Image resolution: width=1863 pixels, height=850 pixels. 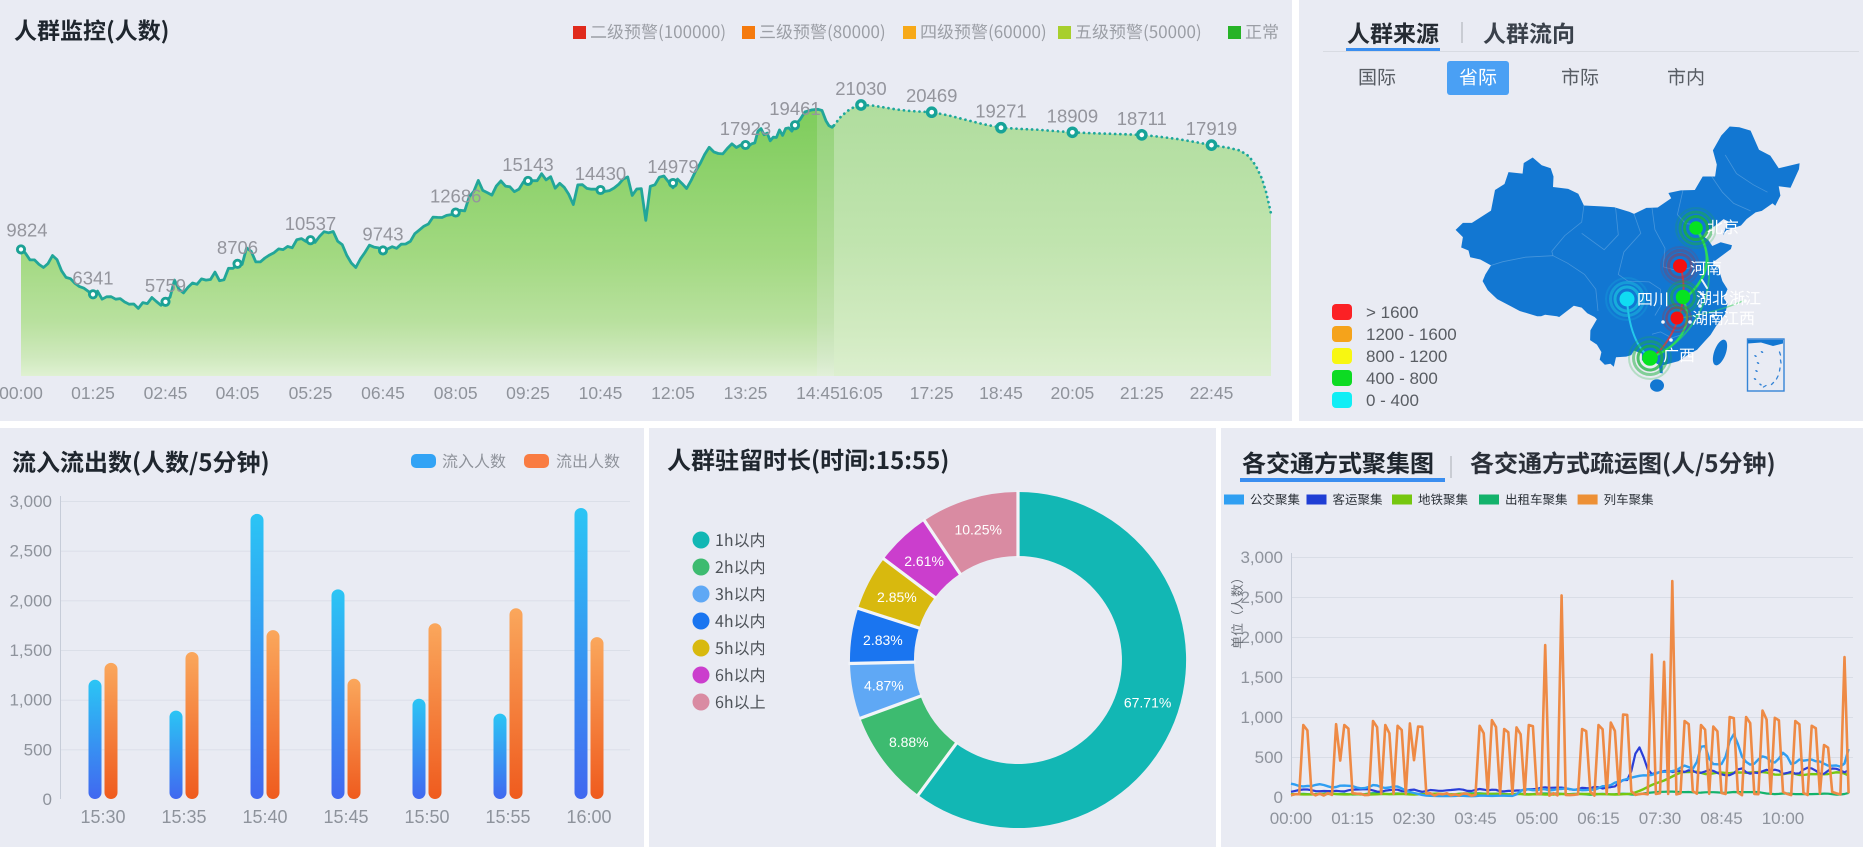 What do you see at coordinates (745, 128) in the screenshot?
I see `svg-text: 17923` at bounding box center [745, 128].